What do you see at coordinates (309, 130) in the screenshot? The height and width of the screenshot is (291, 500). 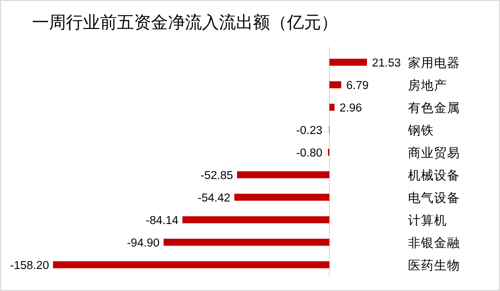 I see `data-label: -0.23` at bounding box center [309, 130].